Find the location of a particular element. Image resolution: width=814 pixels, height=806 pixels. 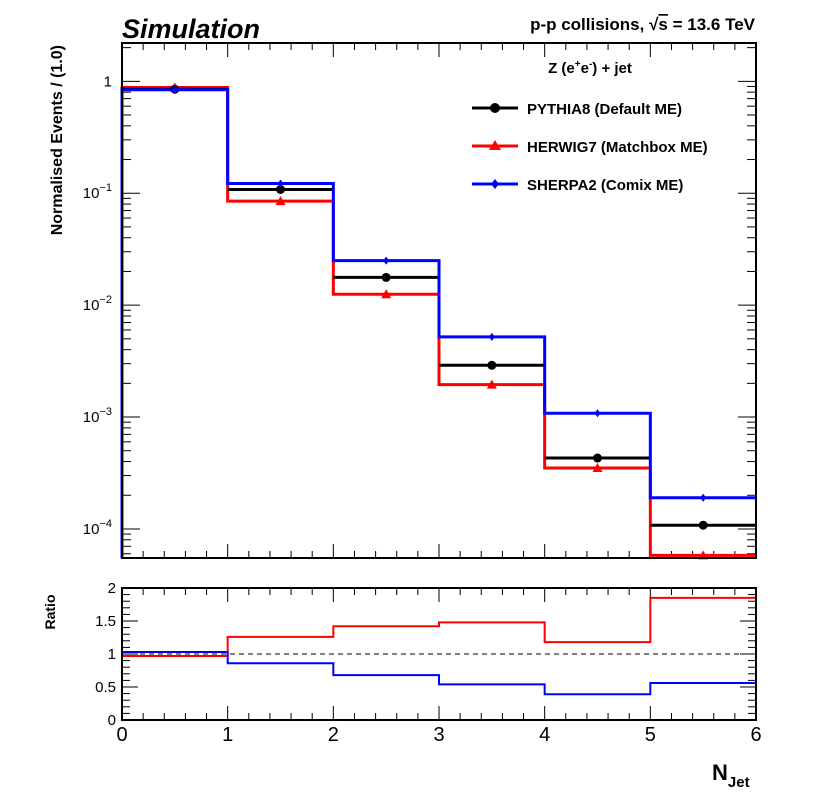

simulation-label: Simulation is located at coordinates (191, 29).